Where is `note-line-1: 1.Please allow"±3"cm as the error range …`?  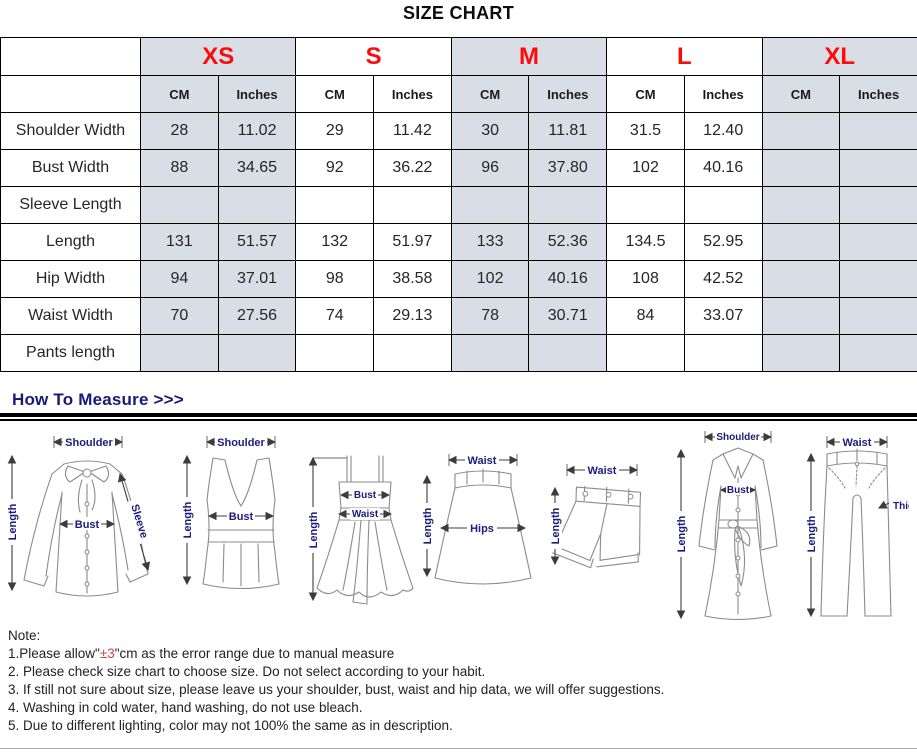
note-line-1: 1.Please allow"±3"cm as the error range … is located at coordinates (458, 654).